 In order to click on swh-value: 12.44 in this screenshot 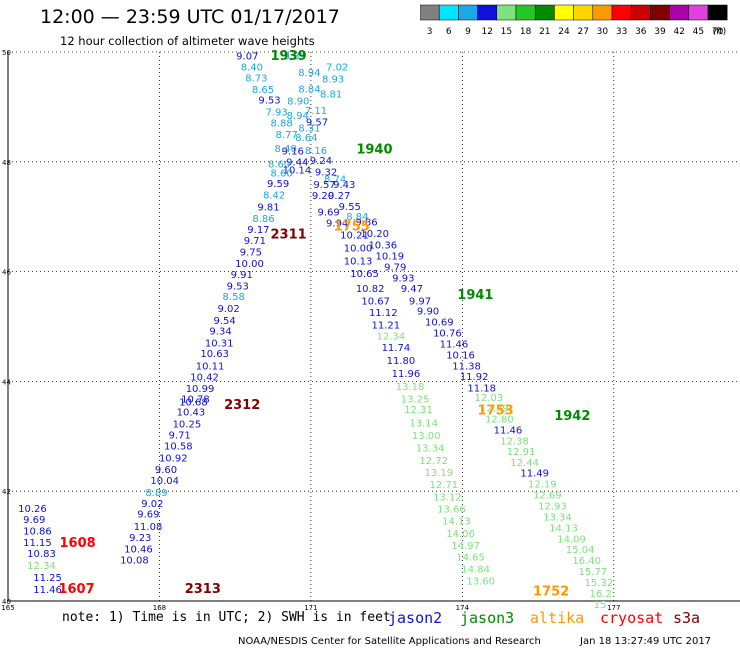, I will do `click(524, 463)`.